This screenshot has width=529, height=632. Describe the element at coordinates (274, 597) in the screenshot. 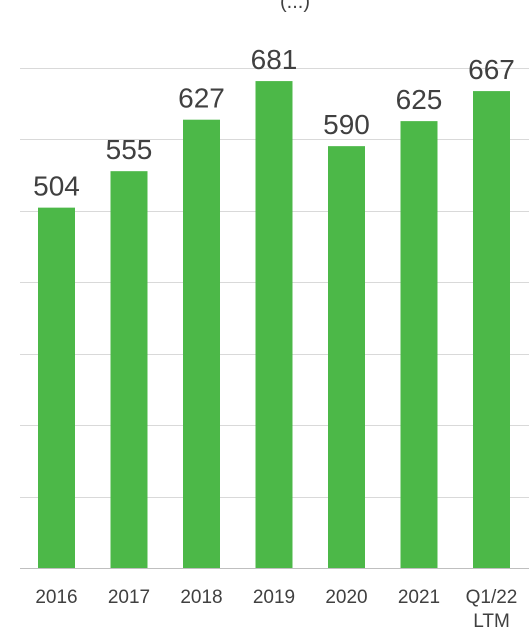

I see `x-tick-label: 2019` at that location.